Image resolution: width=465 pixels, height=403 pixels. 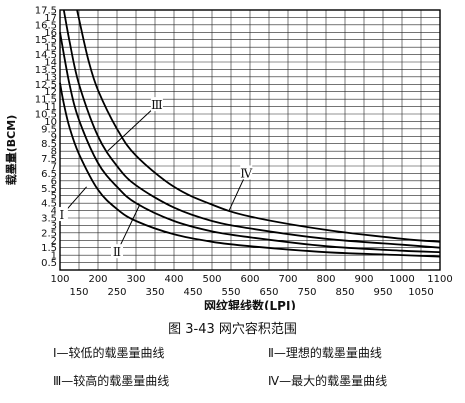 What do you see at coordinates (50, 122) in the screenshot?
I see `y-tick-label: 10` at bounding box center [50, 122].